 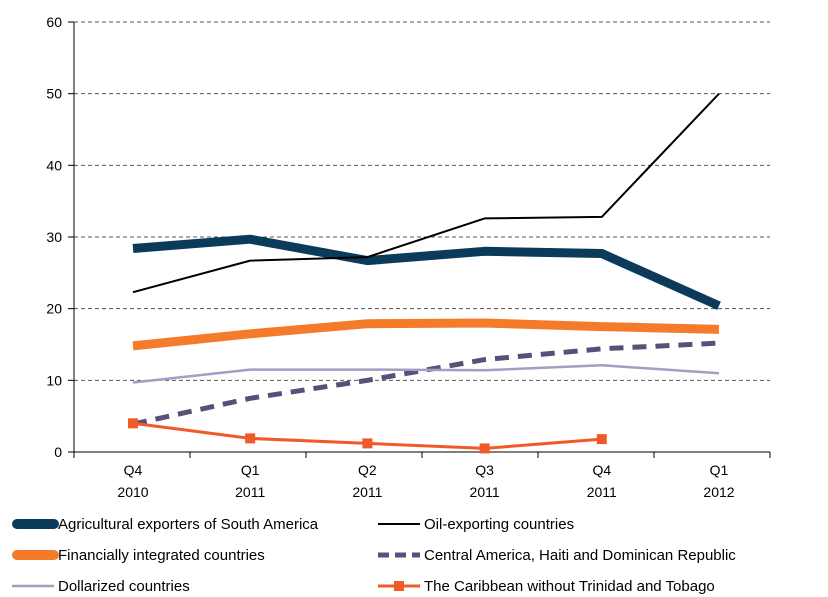 What do you see at coordinates (54, 22) in the screenshot?
I see `y-tick-label: 60` at bounding box center [54, 22].